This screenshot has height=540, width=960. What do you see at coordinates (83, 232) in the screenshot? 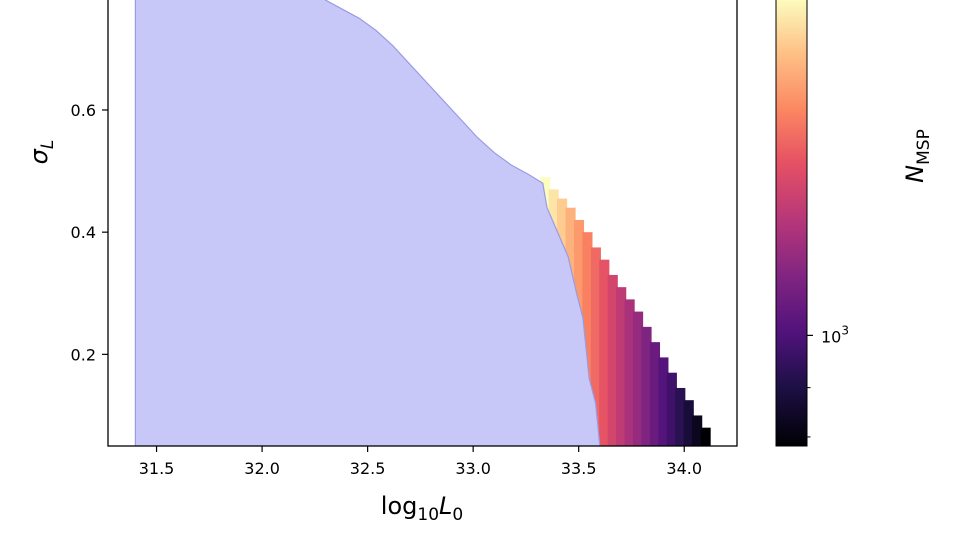
I see `y-tick-label: 0.4` at bounding box center [83, 232].